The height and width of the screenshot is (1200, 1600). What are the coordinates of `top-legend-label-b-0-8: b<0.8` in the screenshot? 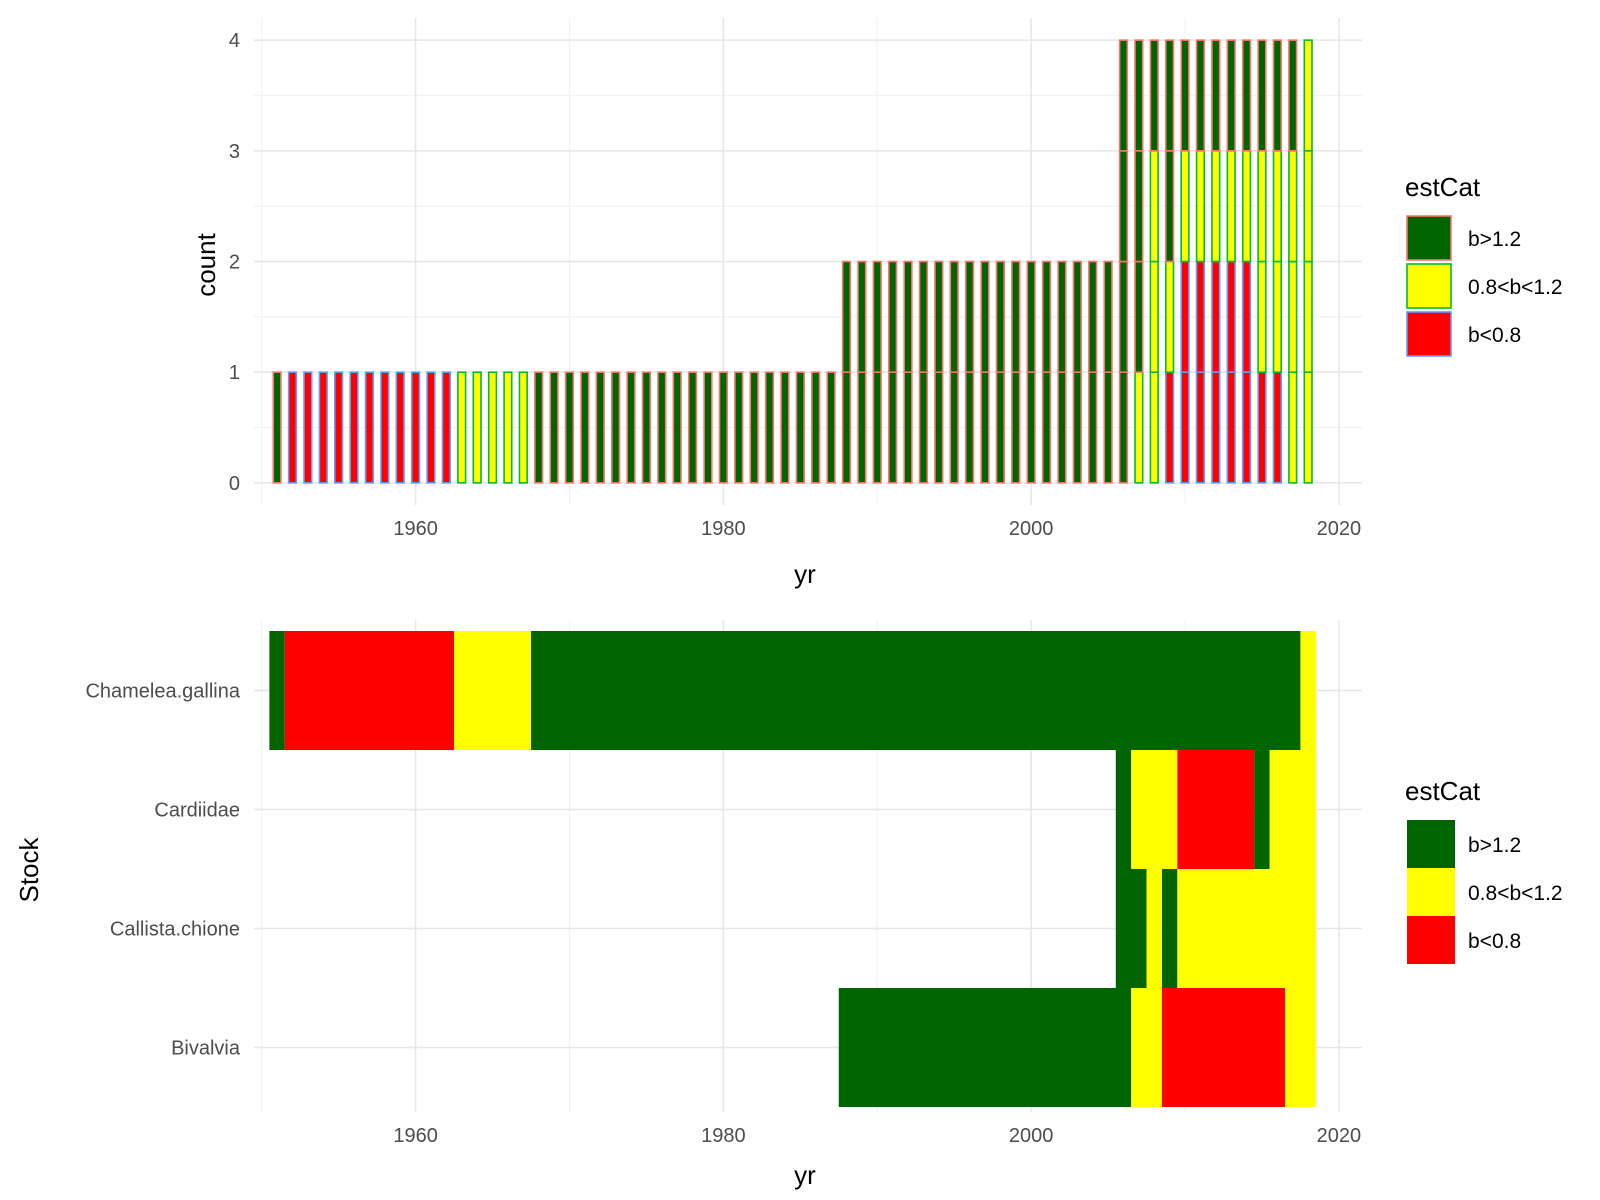 It's located at (1494, 335).